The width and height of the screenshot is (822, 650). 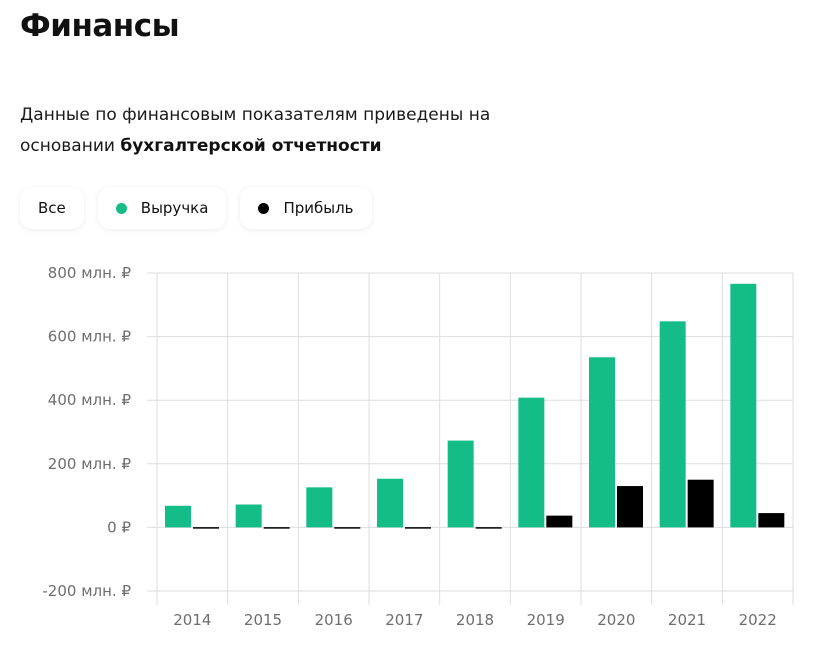 I want to click on x-tick-label: 2020, so click(x=616, y=620).